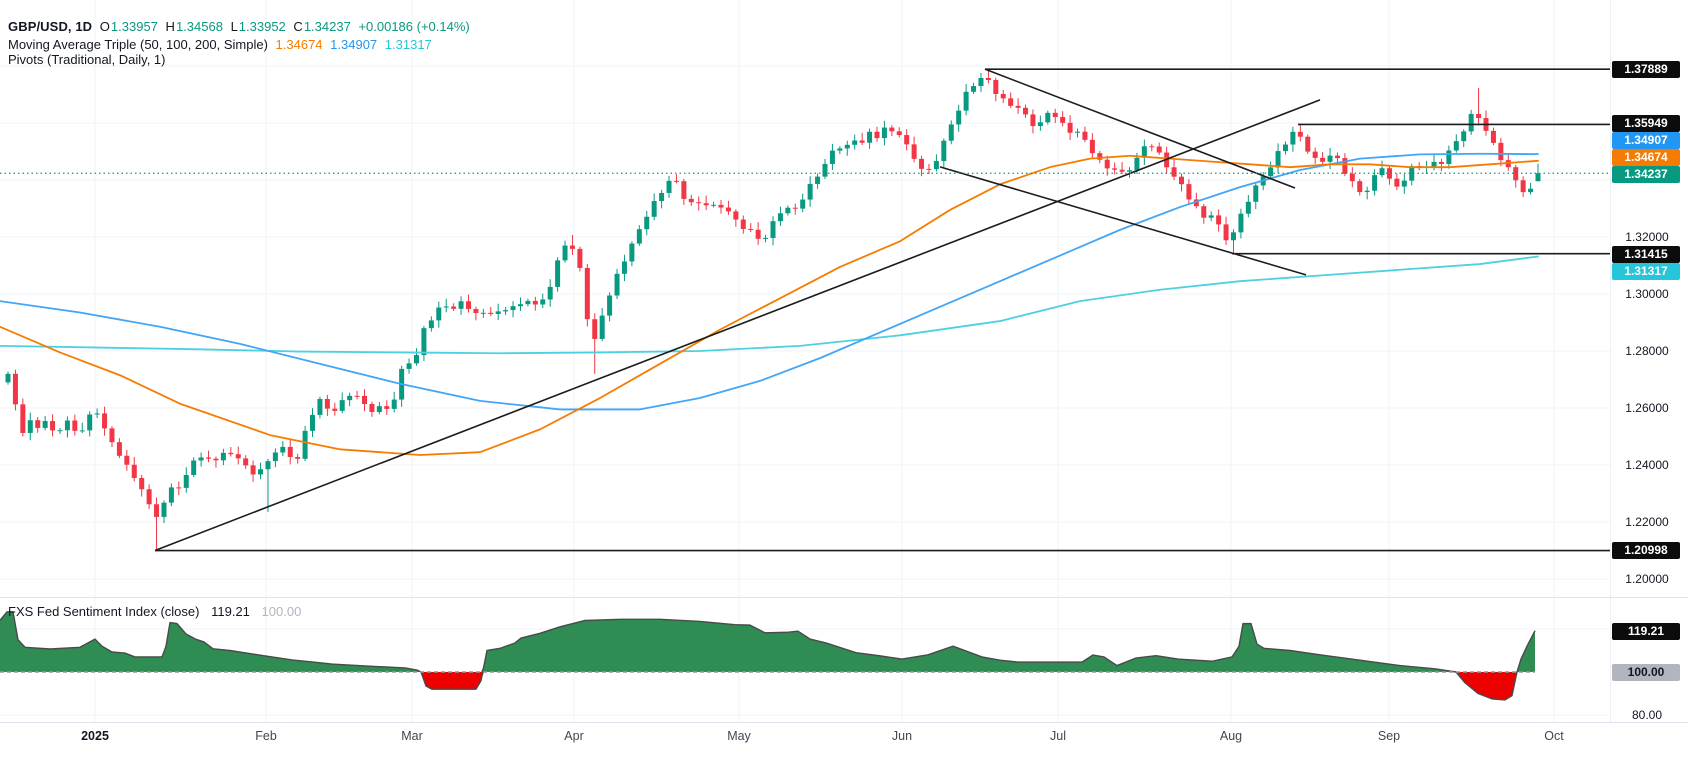 This screenshot has width=1688, height=762. What do you see at coordinates (1647, 351) in the screenshot?
I see `price-tick-label: 1.28000` at bounding box center [1647, 351].